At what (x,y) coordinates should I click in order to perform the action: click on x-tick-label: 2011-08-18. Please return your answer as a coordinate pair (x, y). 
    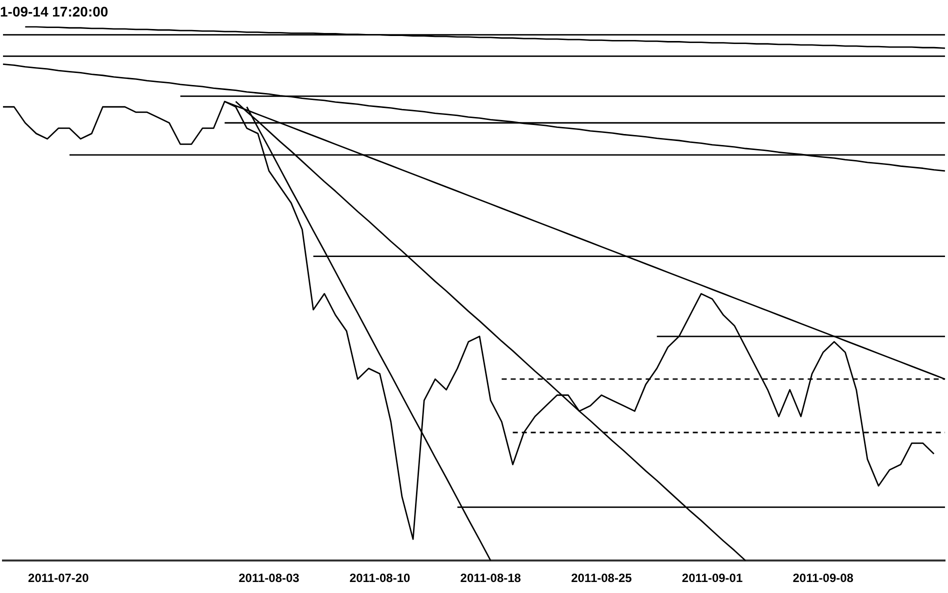
    Looking at the image, I should click on (491, 578).